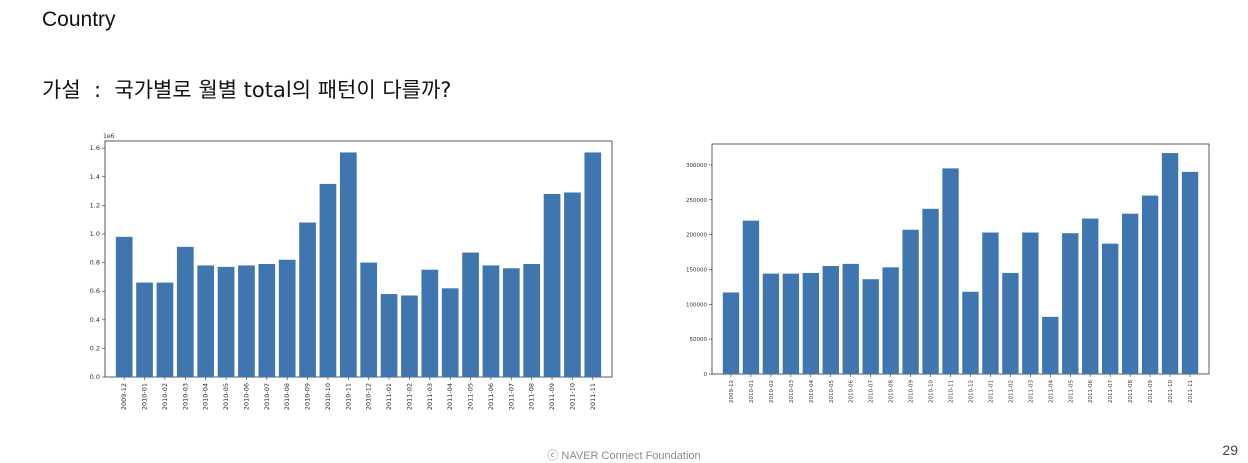 This screenshot has height=463, width=1248. Describe the element at coordinates (471, 396) in the screenshot. I see `x-tick-label: 2011-05` at that location.